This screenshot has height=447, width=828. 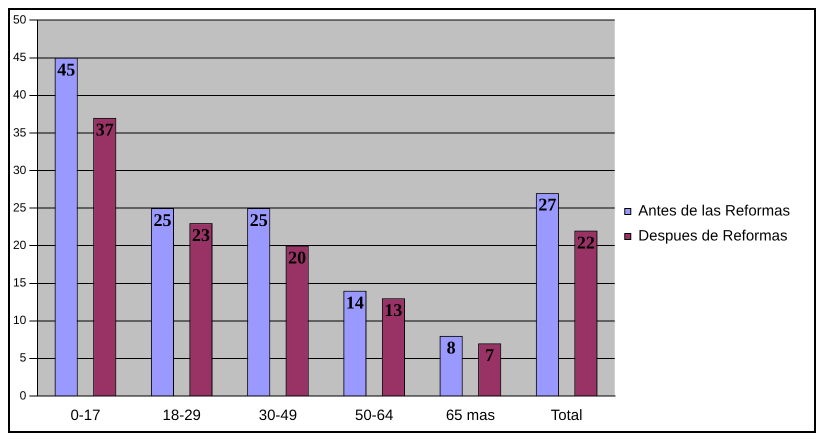 I want to click on y-tick-label: 50, so click(x=19, y=19).